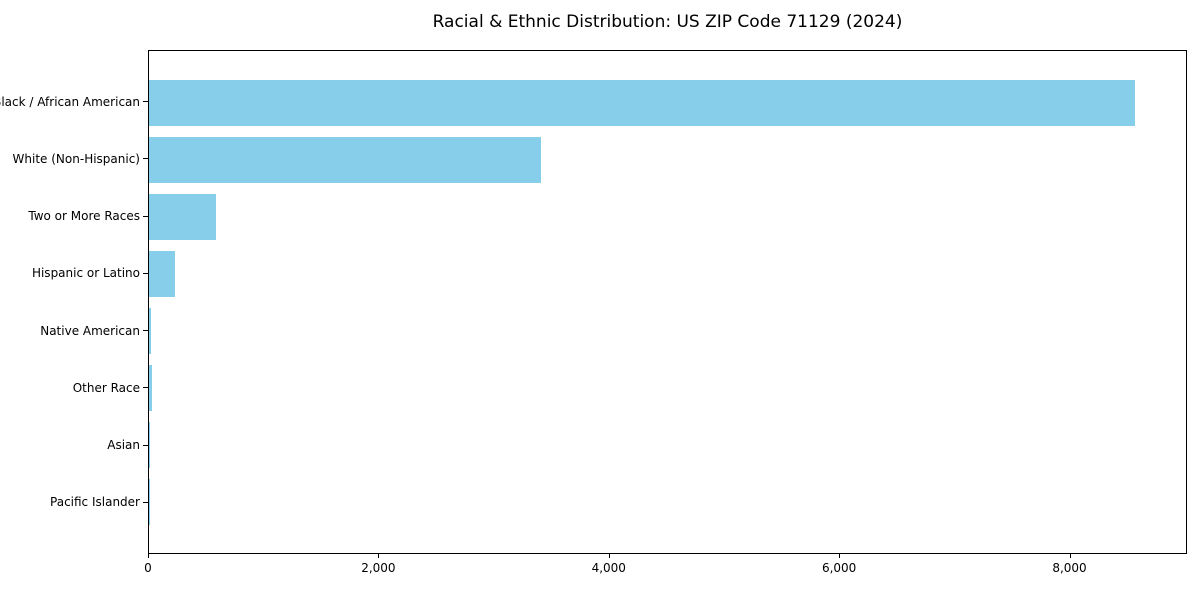  Describe the element at coordinates (123, 445) in the screenshot. I see `y-tick-label: Asian` at that location.